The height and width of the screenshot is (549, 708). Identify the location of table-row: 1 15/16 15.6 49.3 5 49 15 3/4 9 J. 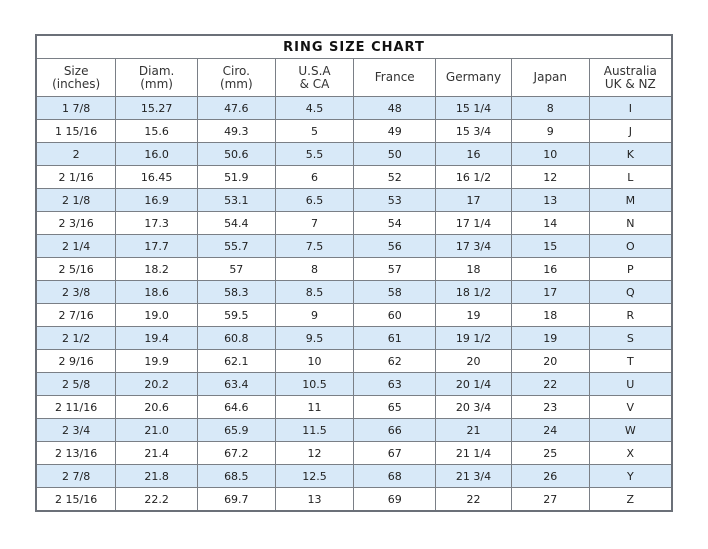
(354, 131).